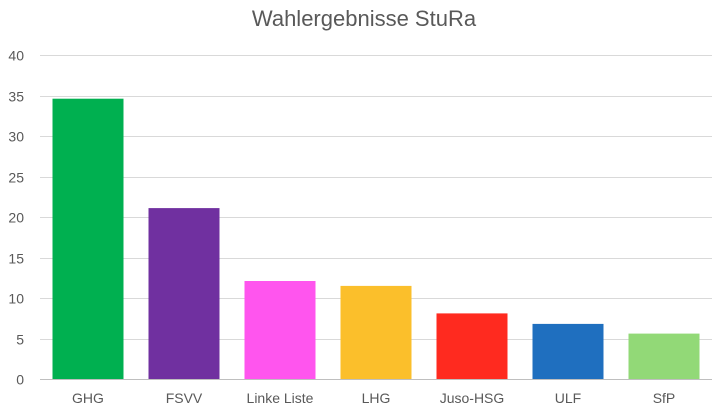 This screenshot has height=410, width=728. I want to click on x-axis-labels: GHG FSVV Linke Liste LHG Juso-HSG ULF SfP, so click(373, 398).